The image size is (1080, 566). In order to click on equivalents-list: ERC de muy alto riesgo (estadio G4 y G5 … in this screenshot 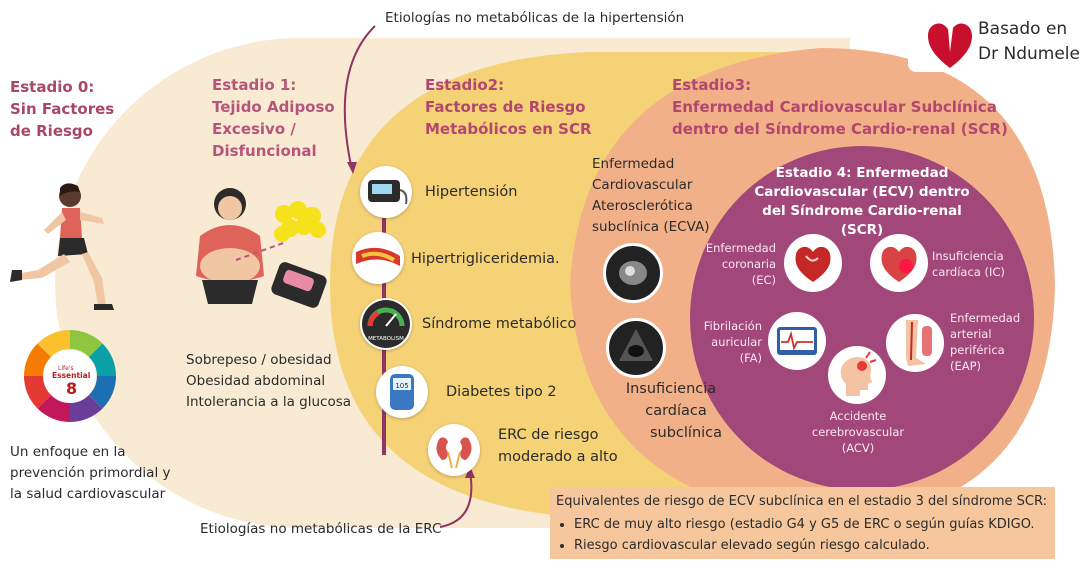, I will do `click(802, 535)`.